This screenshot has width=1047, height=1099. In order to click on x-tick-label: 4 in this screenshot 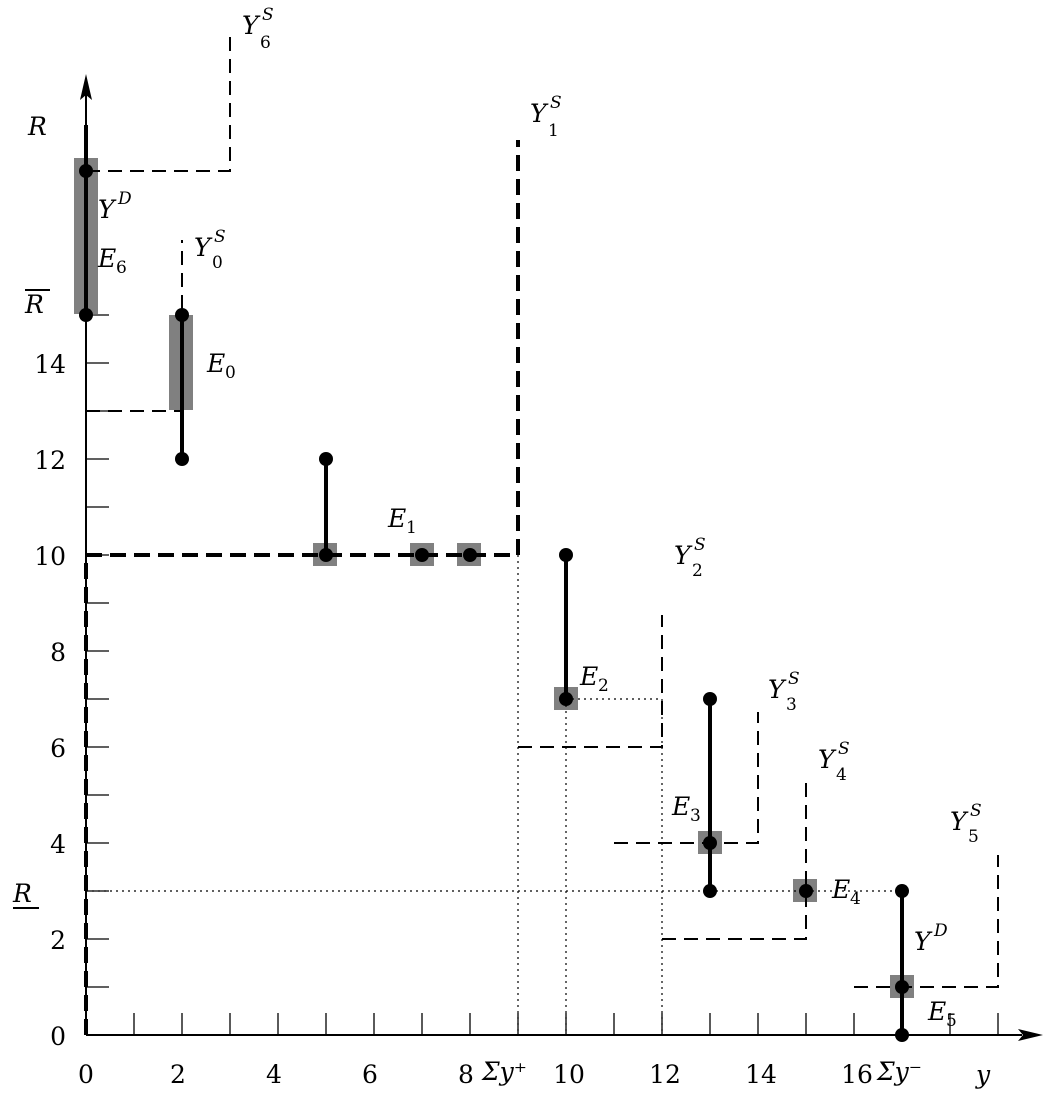, I will do `click(274, 1074)`.